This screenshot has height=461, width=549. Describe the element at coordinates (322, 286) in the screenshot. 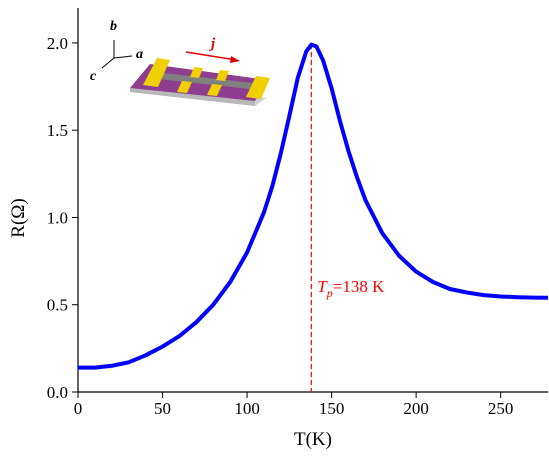

I see `marker-symbol: T` at that location.